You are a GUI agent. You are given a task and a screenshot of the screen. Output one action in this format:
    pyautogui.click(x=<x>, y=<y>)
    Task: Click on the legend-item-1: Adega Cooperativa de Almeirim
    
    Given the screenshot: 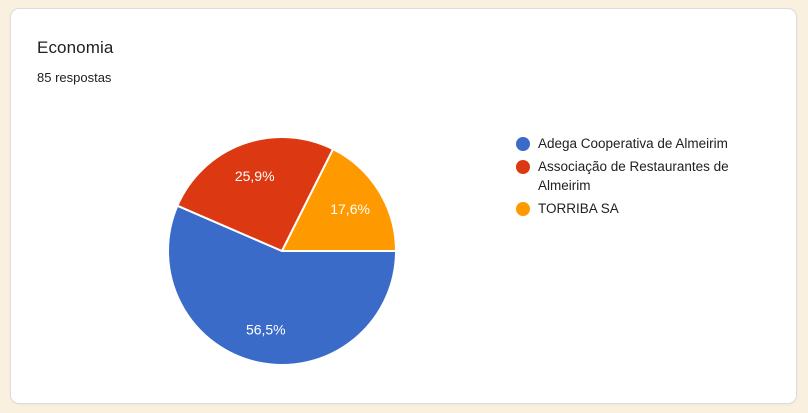 What is the action you would take?
    pyautogui.click(x=642, y=143)
    